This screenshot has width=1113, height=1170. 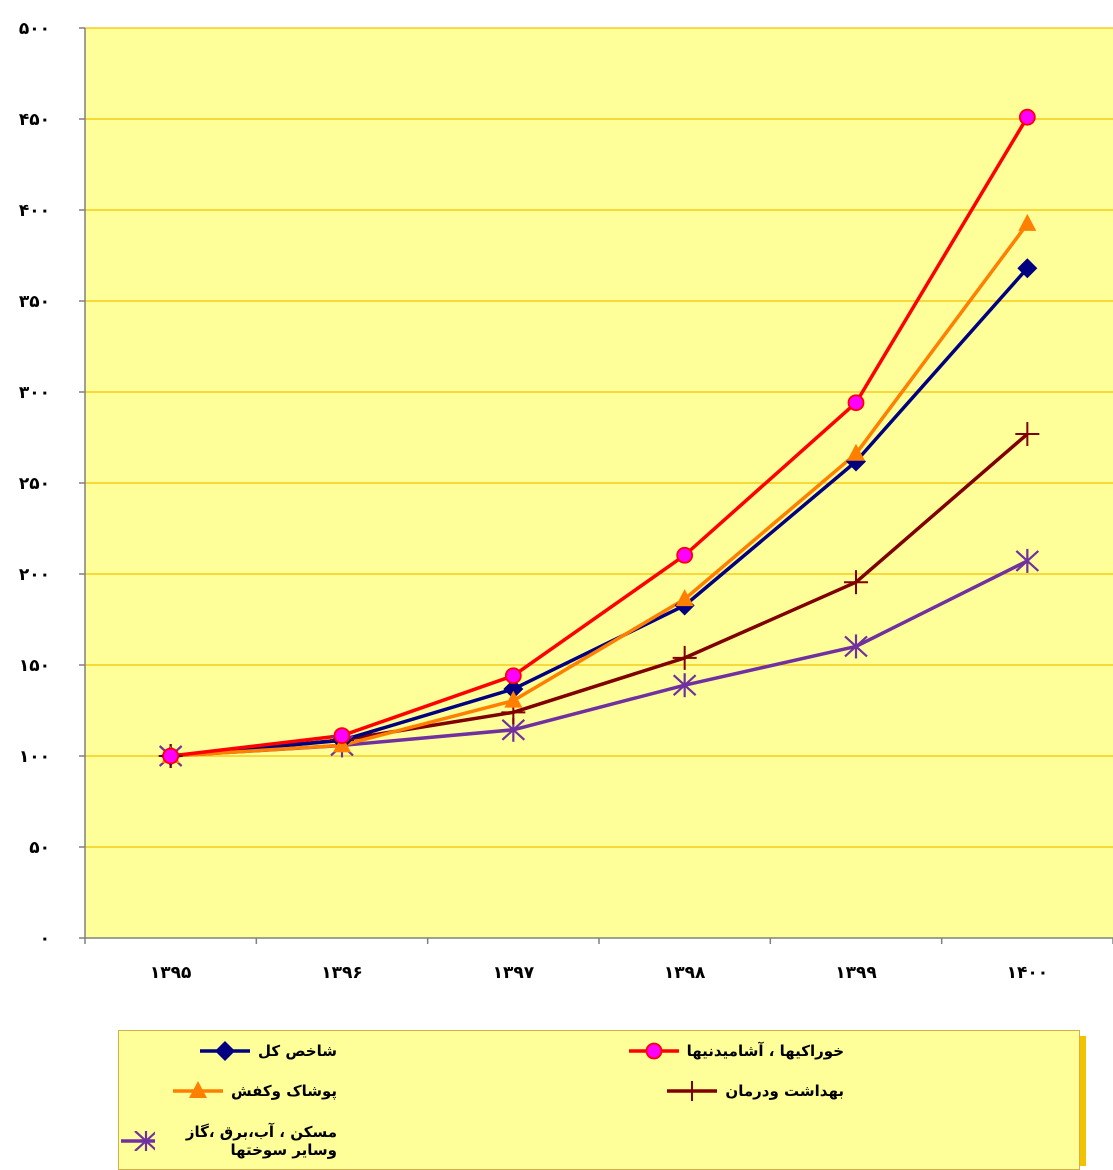 I want to click on x-tick-label-1: ۱۳۹۶, so click(x=342, y=973).